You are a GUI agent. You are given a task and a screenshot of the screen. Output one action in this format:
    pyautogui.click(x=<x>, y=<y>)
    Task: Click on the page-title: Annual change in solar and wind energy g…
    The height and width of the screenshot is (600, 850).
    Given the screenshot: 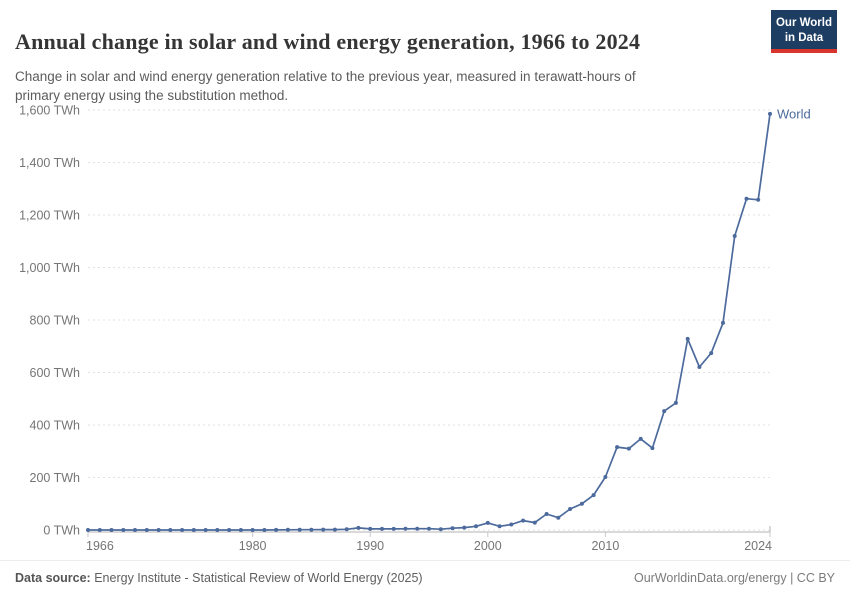 What is the action you would take?
    pyautogui.click(x=328, y=41)
    